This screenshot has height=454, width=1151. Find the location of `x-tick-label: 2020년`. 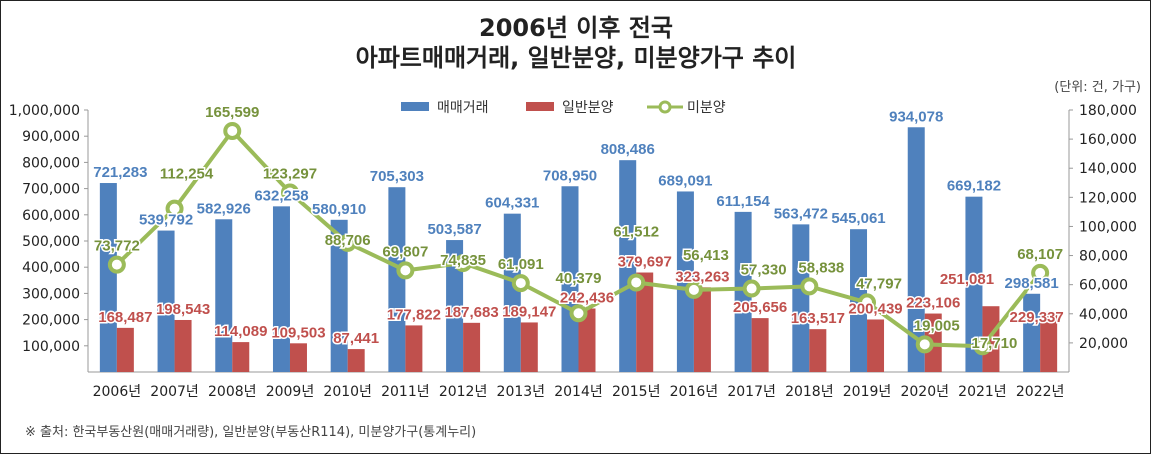

x-tick-label: 2020년 is located at coordinates (924, 392).